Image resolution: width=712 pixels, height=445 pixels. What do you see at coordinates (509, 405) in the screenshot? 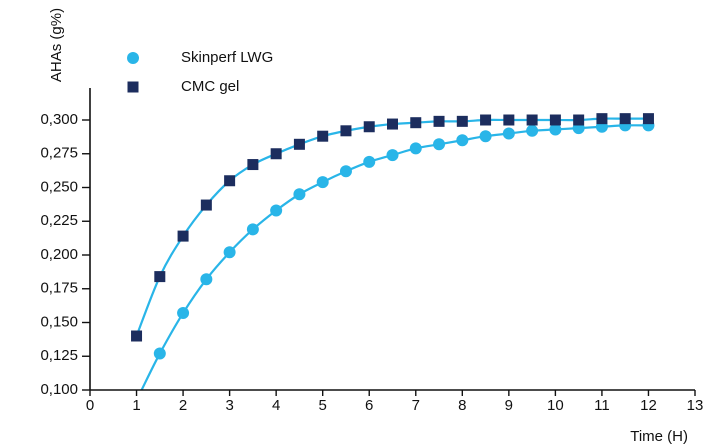
I see `x-tick-label: 9` at bounding box center [509, 405].